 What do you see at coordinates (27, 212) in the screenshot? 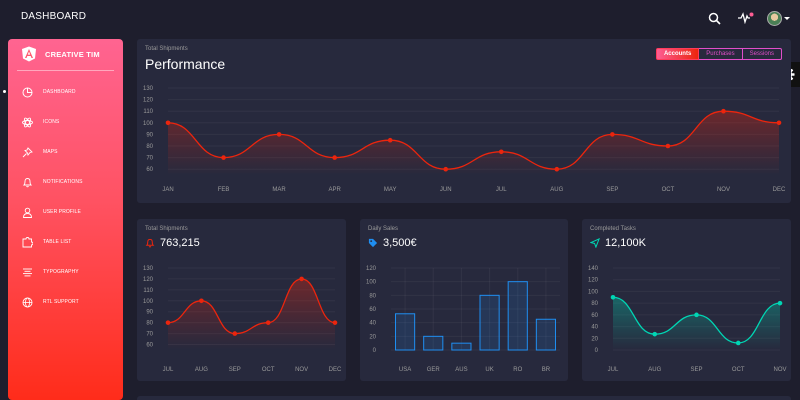
I see `single-user-icon` at bounding box center [27, 212].